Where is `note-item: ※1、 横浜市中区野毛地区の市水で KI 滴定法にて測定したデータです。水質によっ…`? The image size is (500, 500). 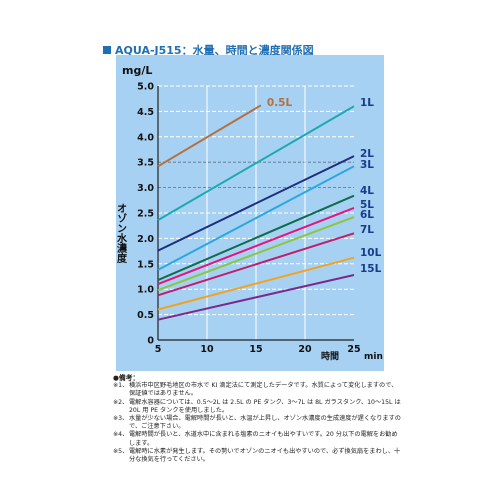 note-item: ※1、 横浜市中区野毛地区の市水で KI 滴定法にて測定したデータです。水質によっ… is located at coordinates (258, 390).